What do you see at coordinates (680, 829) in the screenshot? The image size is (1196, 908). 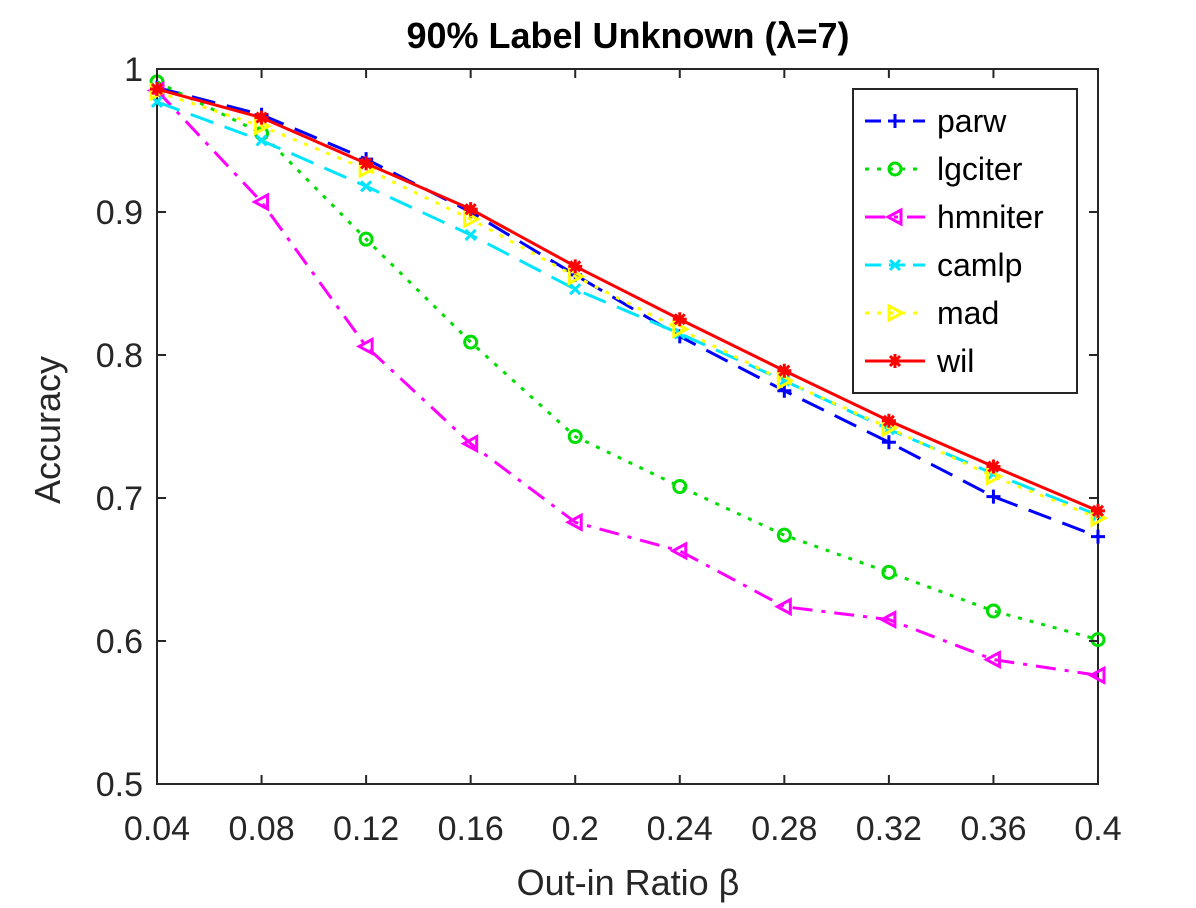 I see `x-tick-label: 0.24` at bounding box center [680, 829].